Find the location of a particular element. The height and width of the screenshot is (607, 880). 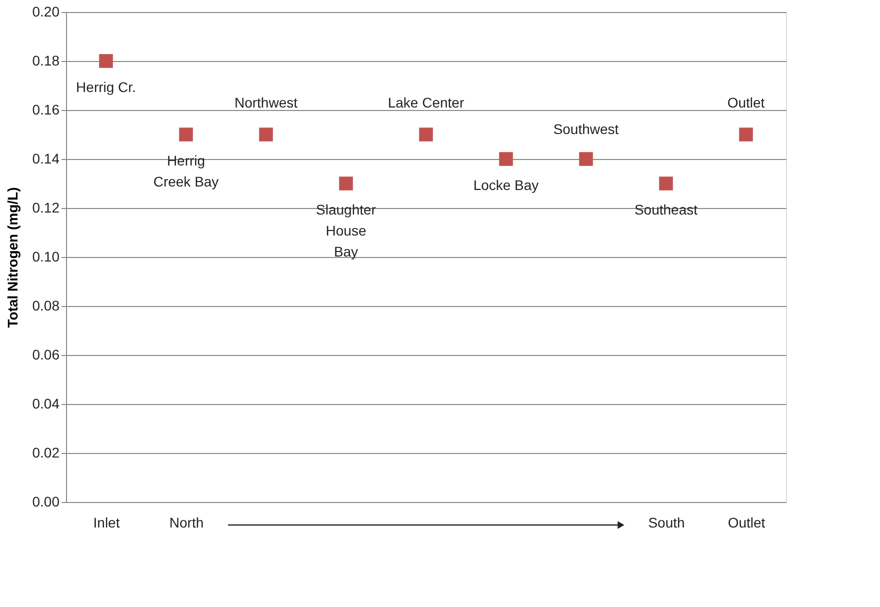

annotation: Slaughter House Bay is located at coordinates (346, 231).